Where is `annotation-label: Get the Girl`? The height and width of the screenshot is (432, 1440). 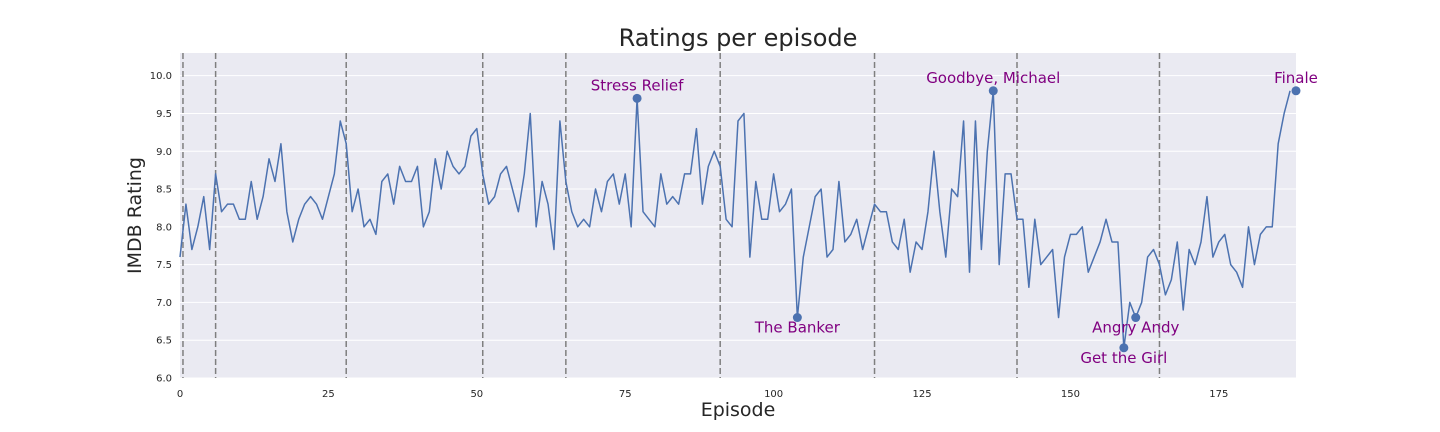 annotation-label: Get the Girl is located at coordinates (1123, 358).